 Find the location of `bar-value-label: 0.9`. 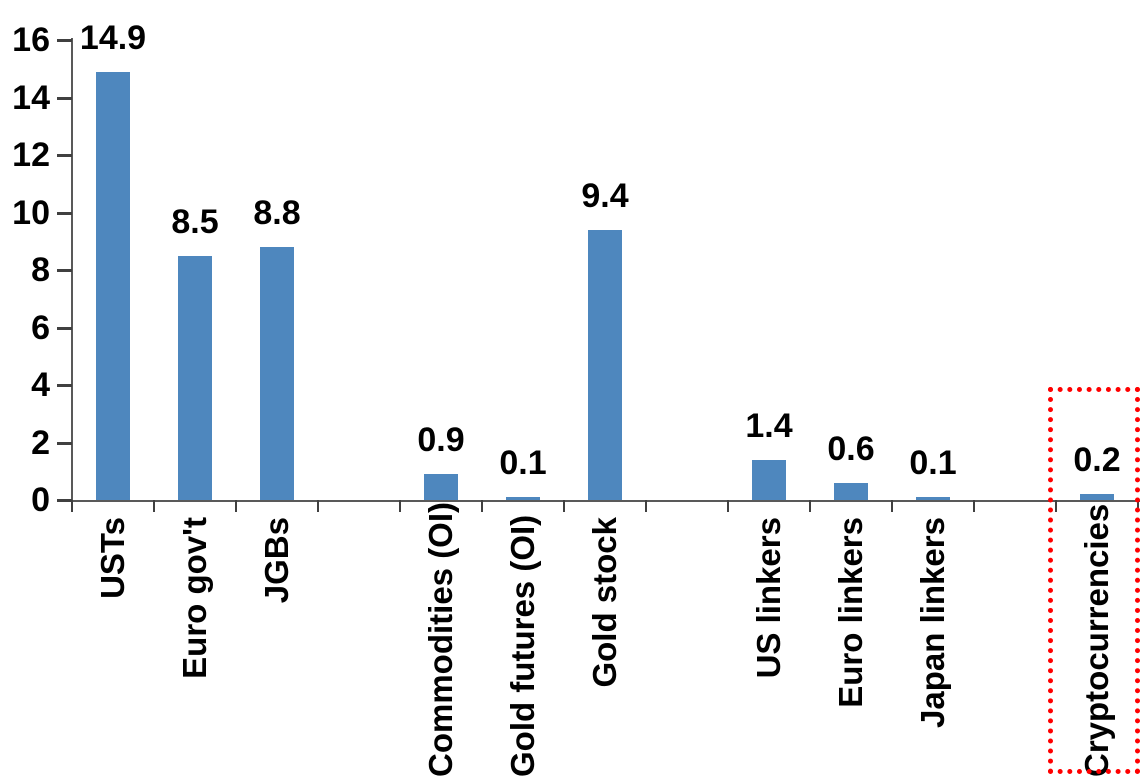

bar-value-label: 0.9 is located at coordinates (441, 440).